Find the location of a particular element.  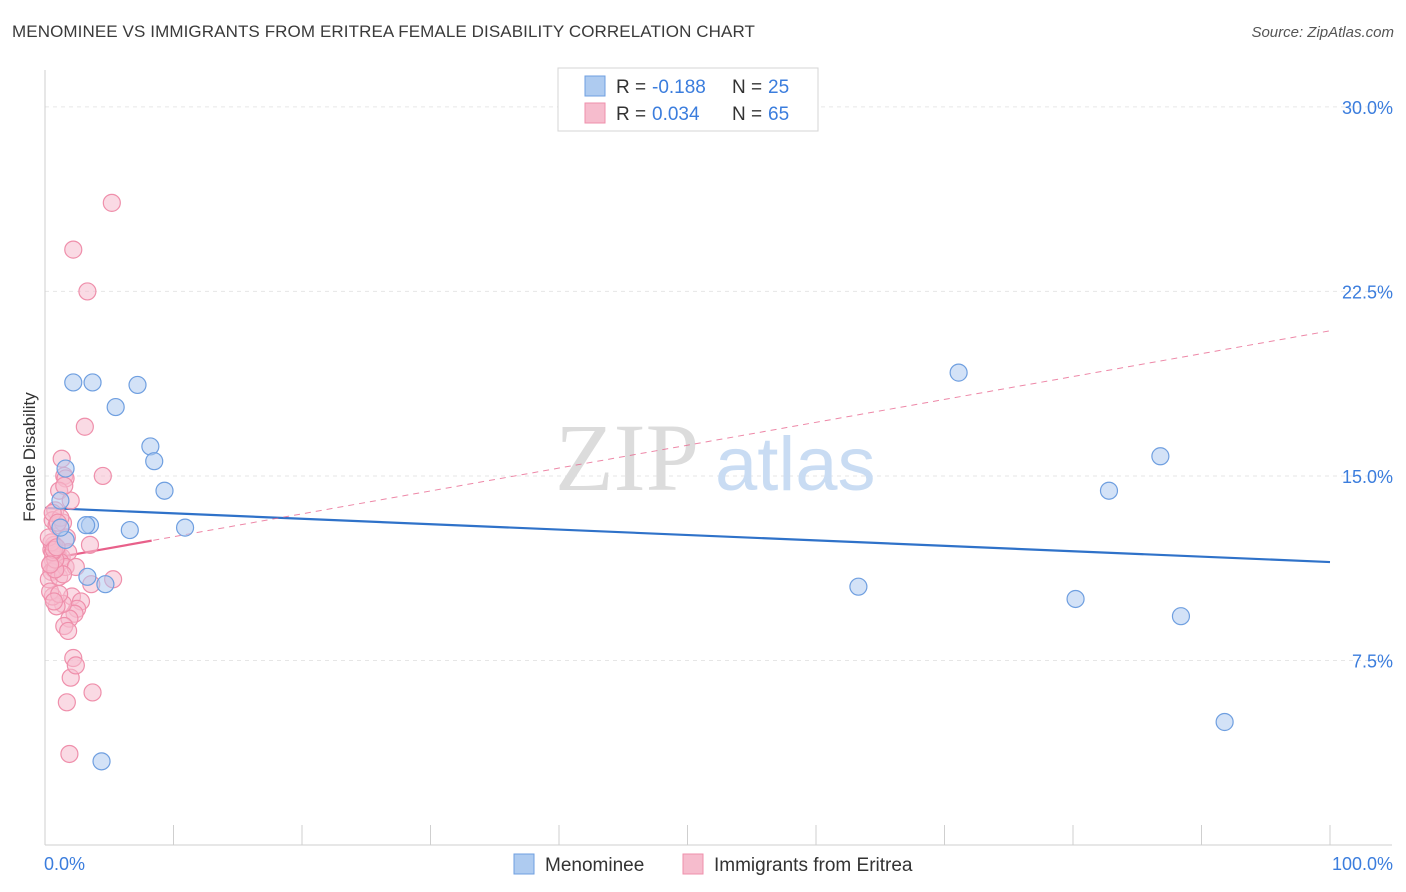

bottom-legend: Menominee Immigrants from Eritrea is located at coordinates (713, 864).